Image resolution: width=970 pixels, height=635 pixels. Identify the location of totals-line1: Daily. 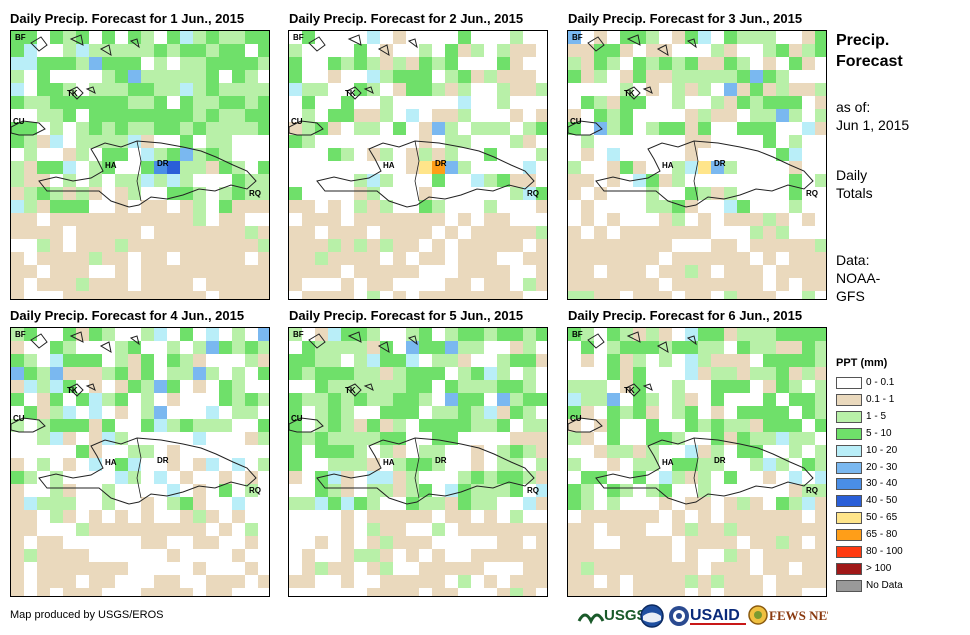
(852, 175).